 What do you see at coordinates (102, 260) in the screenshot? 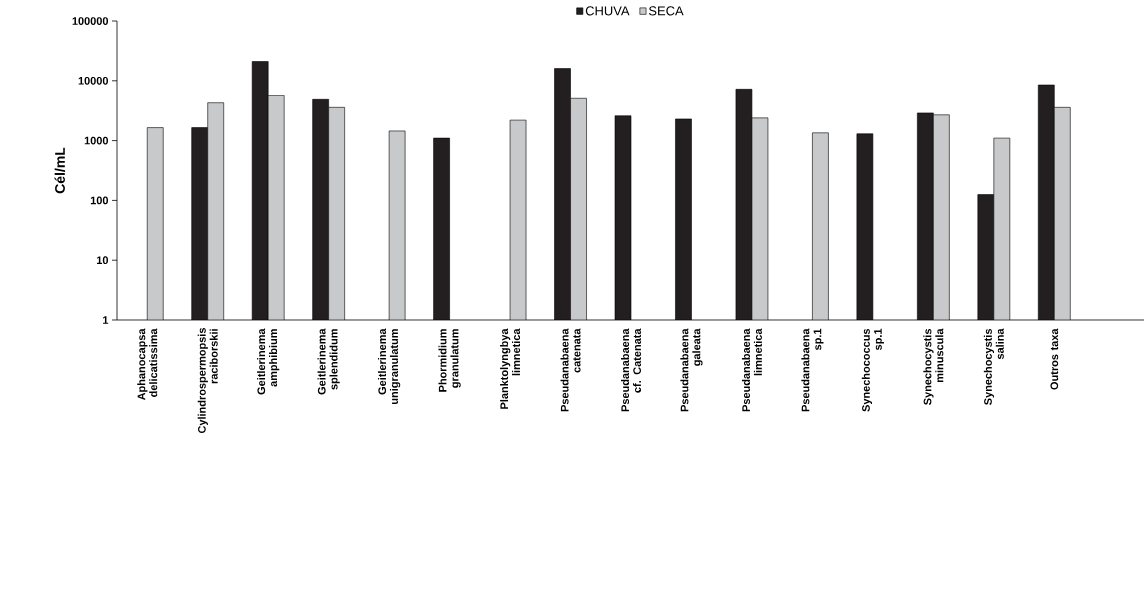
I see `y-tick-label: 10` at bounding box center [102, 260].